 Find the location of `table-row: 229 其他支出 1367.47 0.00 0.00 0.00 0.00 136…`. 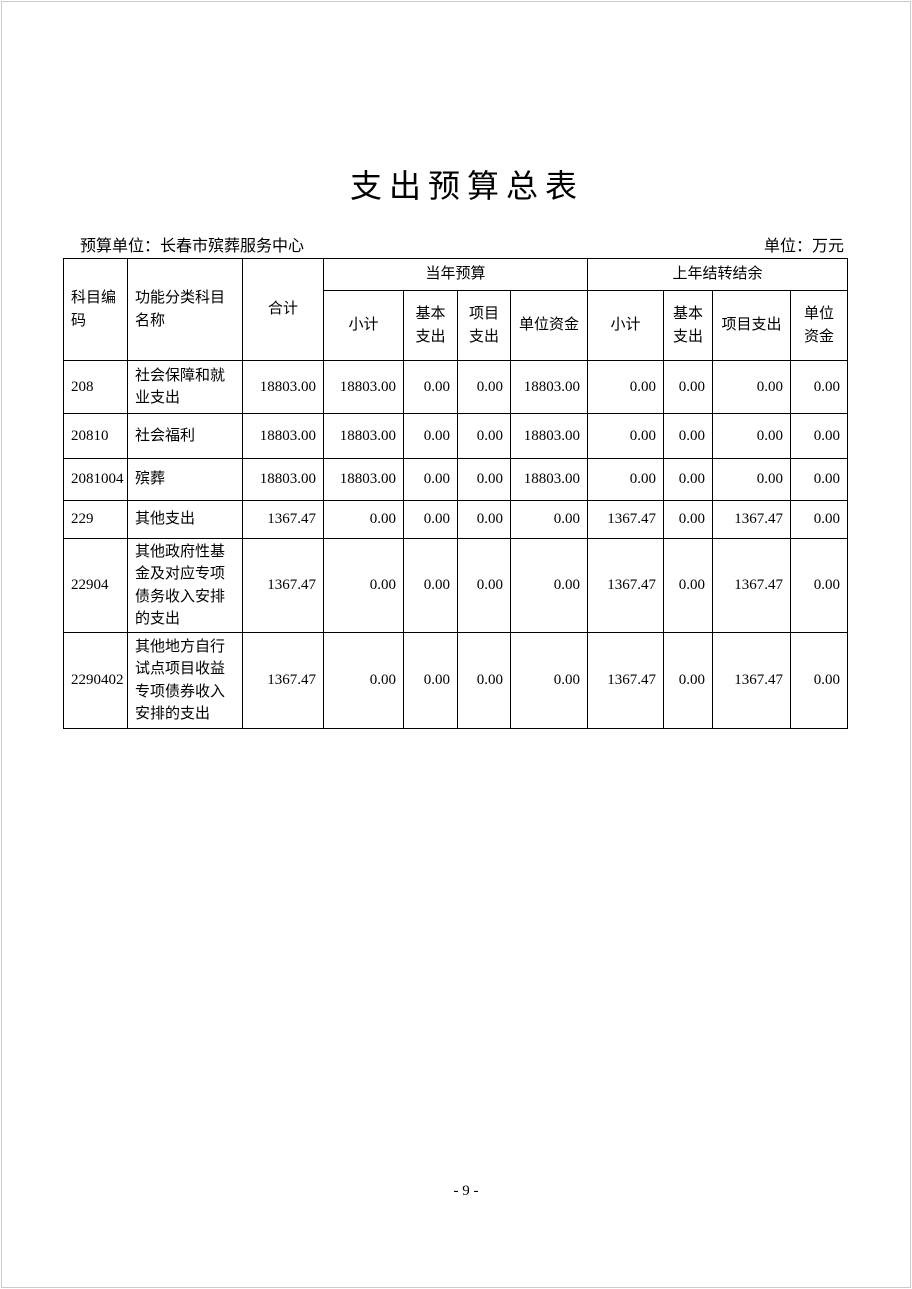

table-row: 229 其他支出 1367.47 0.00 0.00 0.00 0.00 136… is located at coordinates (456, 519).